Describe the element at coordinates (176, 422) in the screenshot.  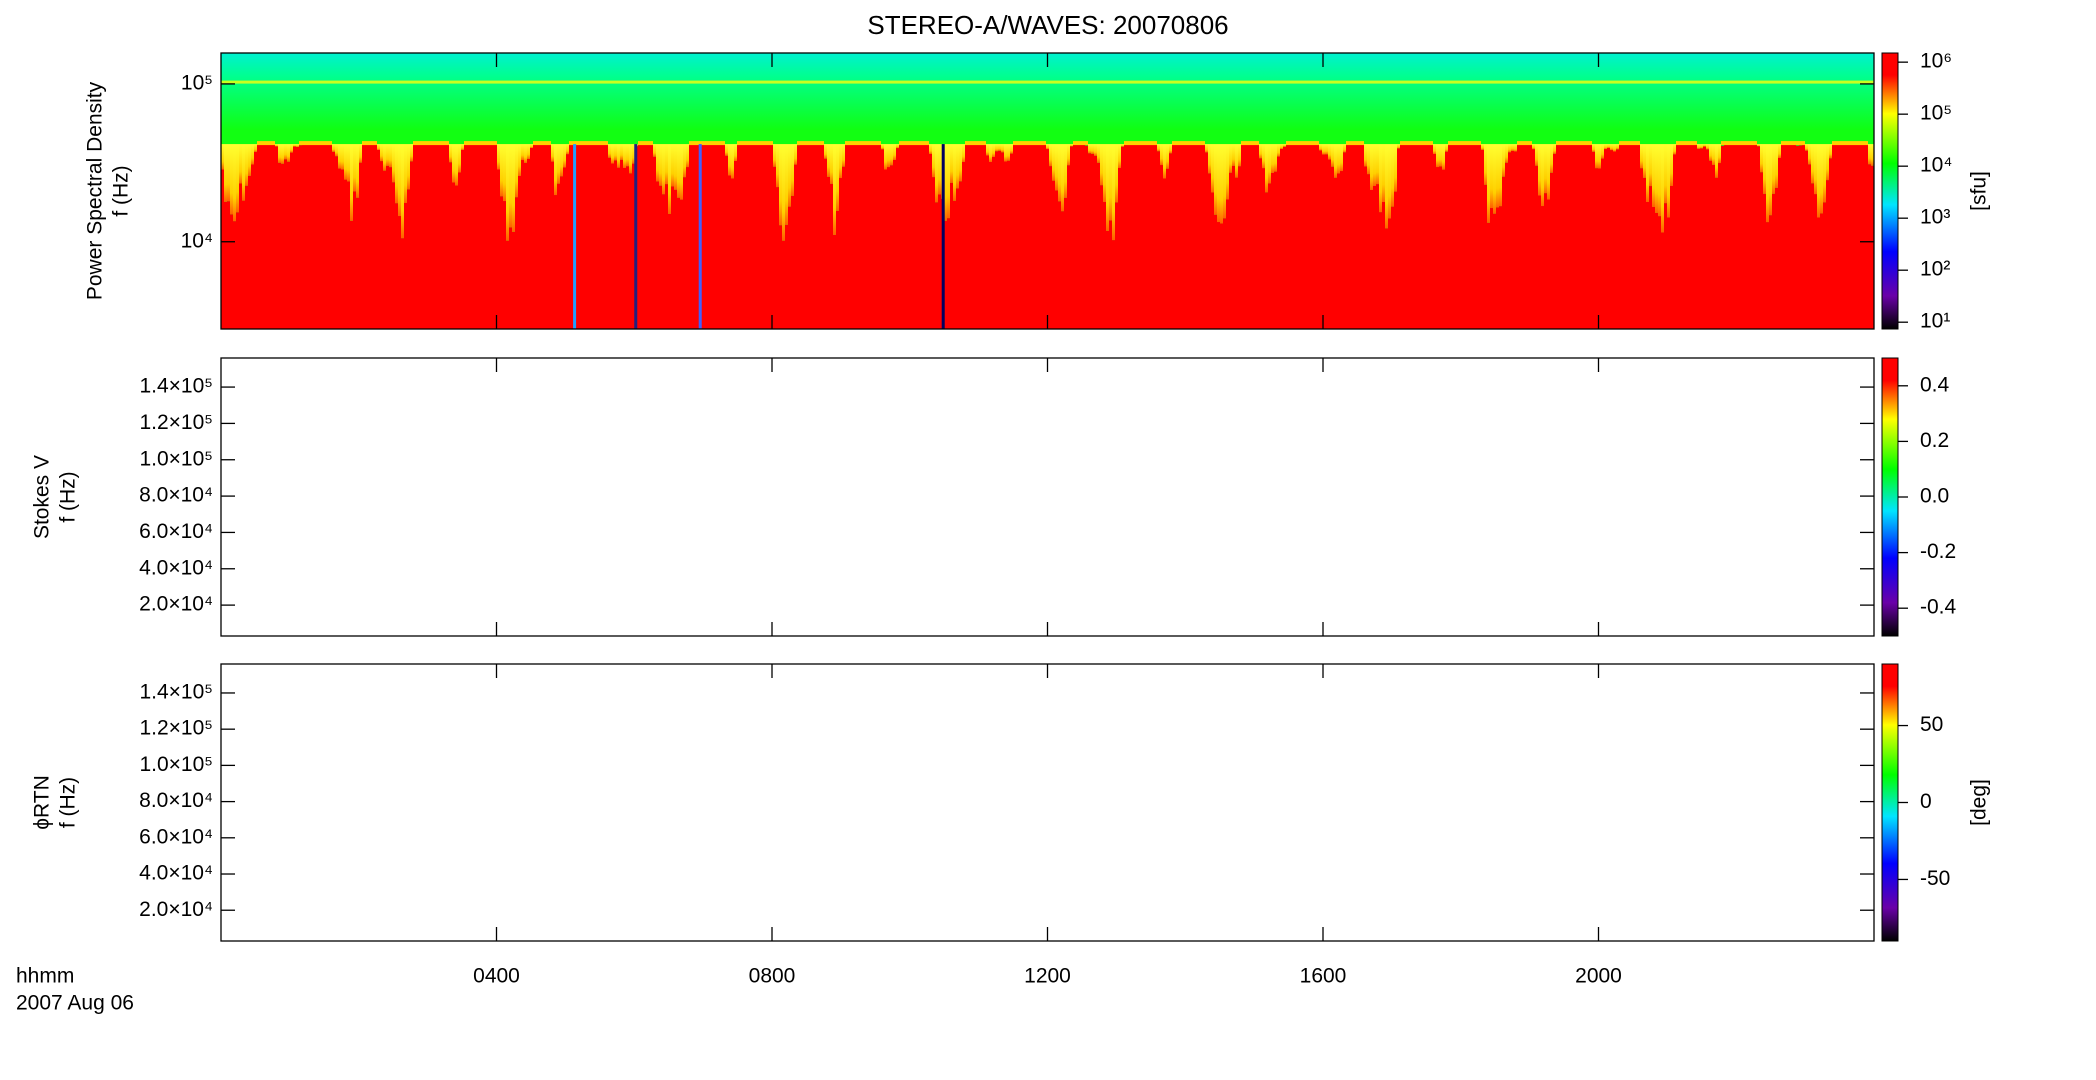
I see `y-tick-label: 1.2×10⁵` at that location.